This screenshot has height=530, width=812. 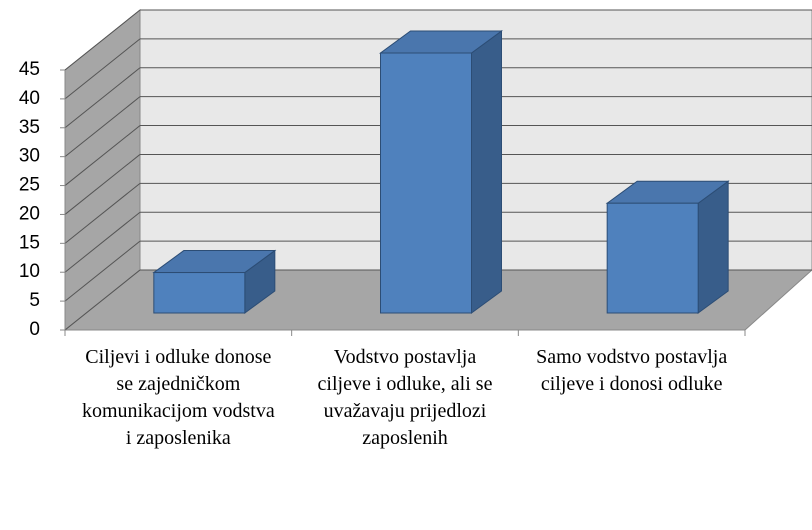 I want to click on y-tick-label: 5, so click(x=34, y=300).